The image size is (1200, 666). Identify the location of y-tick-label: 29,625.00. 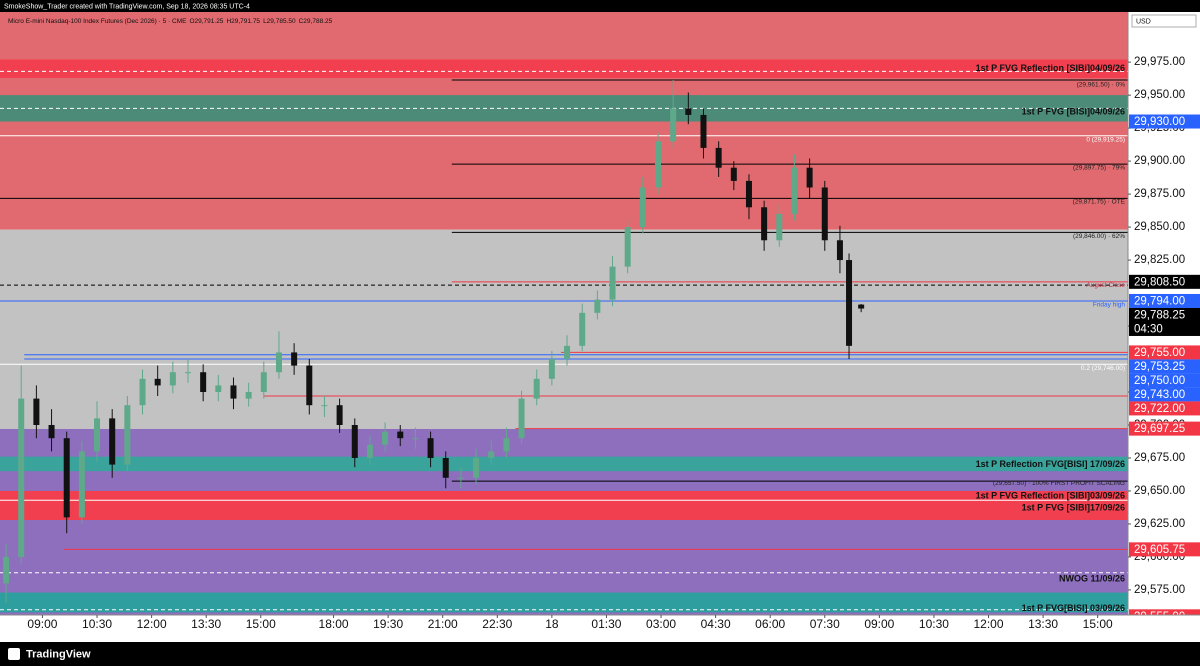
(1159, 524).